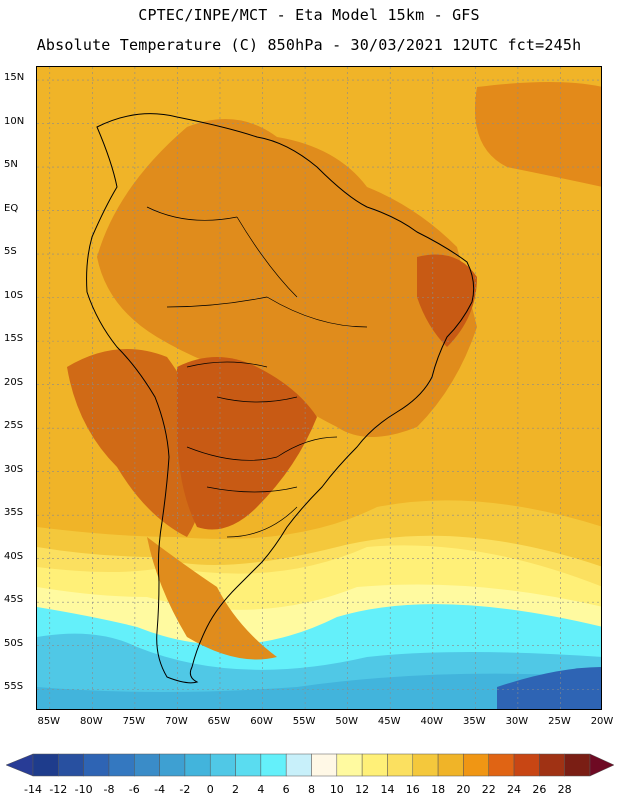  I want to click on warm-region-atlantic, so click(538, 134).